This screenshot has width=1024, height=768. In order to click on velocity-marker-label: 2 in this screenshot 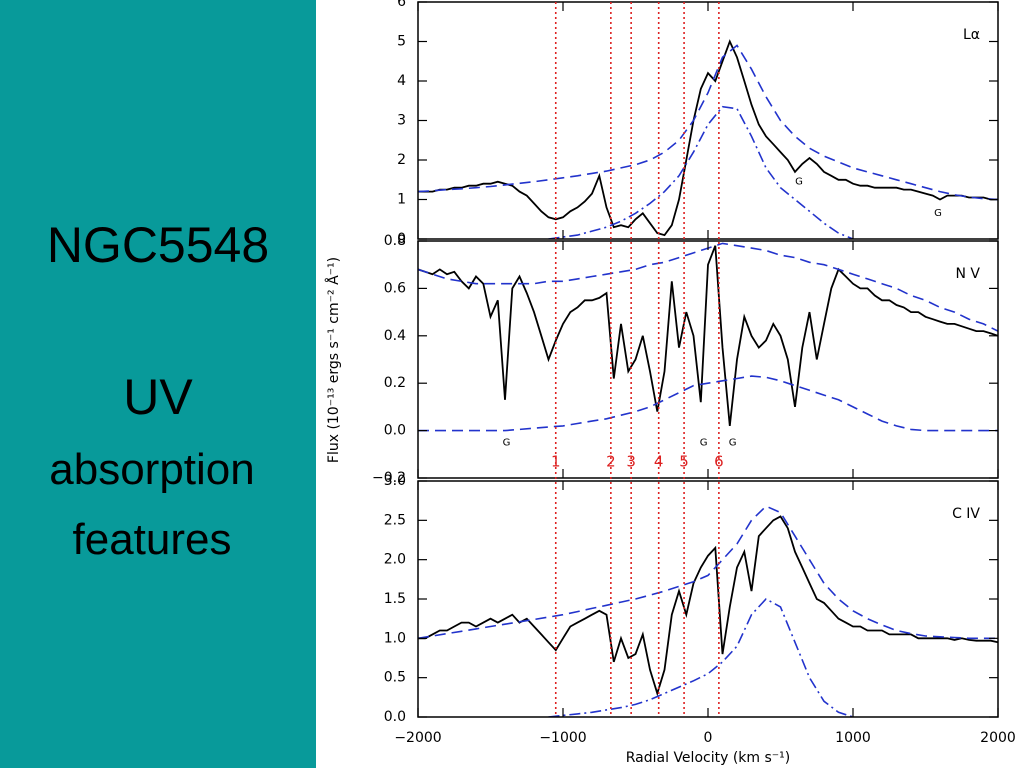, I will do `click(611, 462)`.